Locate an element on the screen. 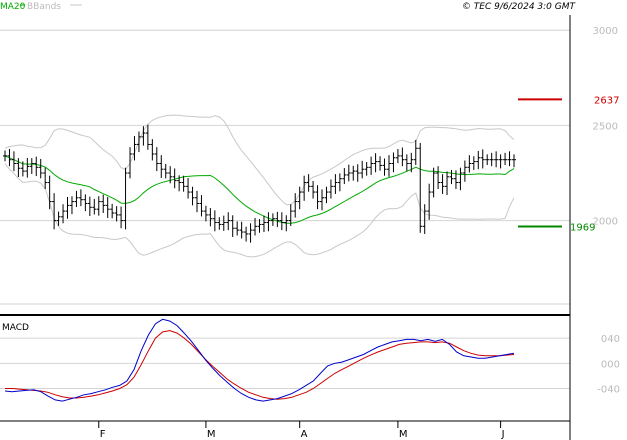  y-tick-label: 2000 is located at coordinates (605, 222).